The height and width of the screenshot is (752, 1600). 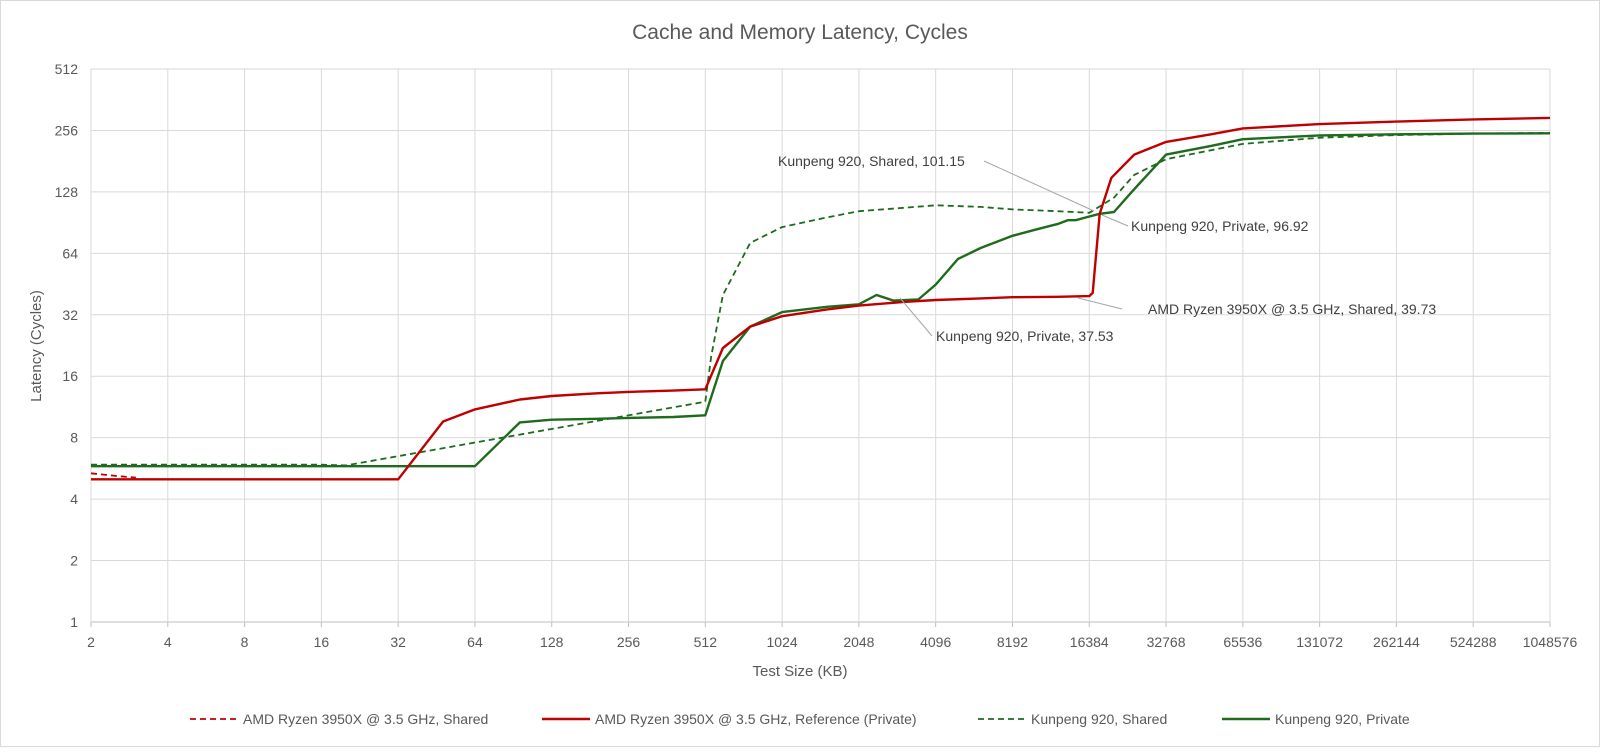 What do you see at coordinates (70, 315) in the screenshot?
I see `y-tick-label: 32` at bounding box center [70, 315].